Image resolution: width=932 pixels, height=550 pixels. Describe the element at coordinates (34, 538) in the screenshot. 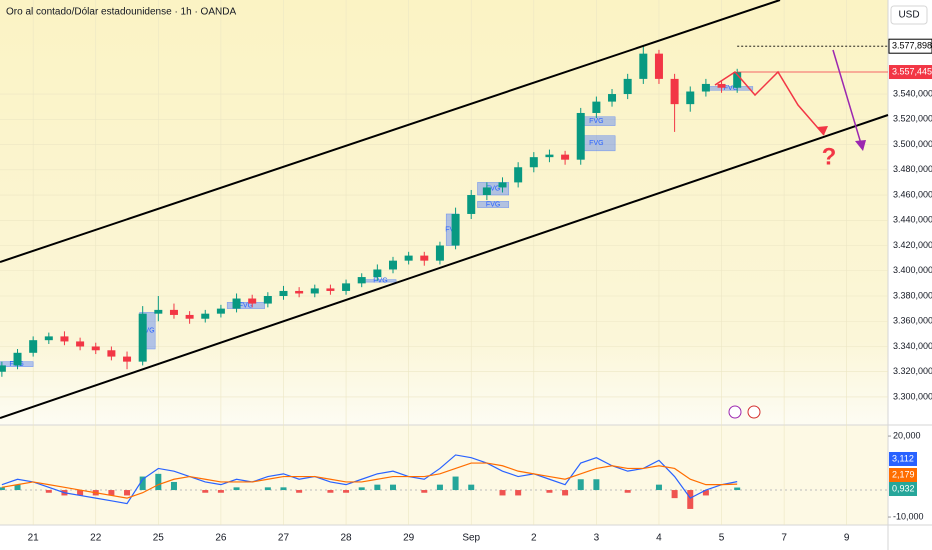

I see `x-tick-label: 21` at that location.